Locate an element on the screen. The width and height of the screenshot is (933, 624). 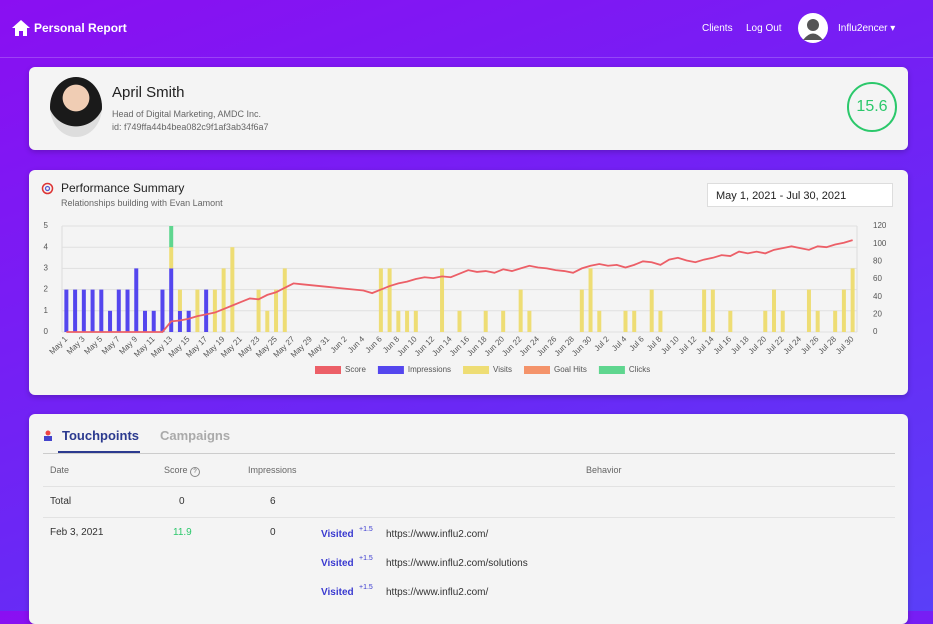
x-tick-label: Jun 2 is located at coordinates (339, 344).